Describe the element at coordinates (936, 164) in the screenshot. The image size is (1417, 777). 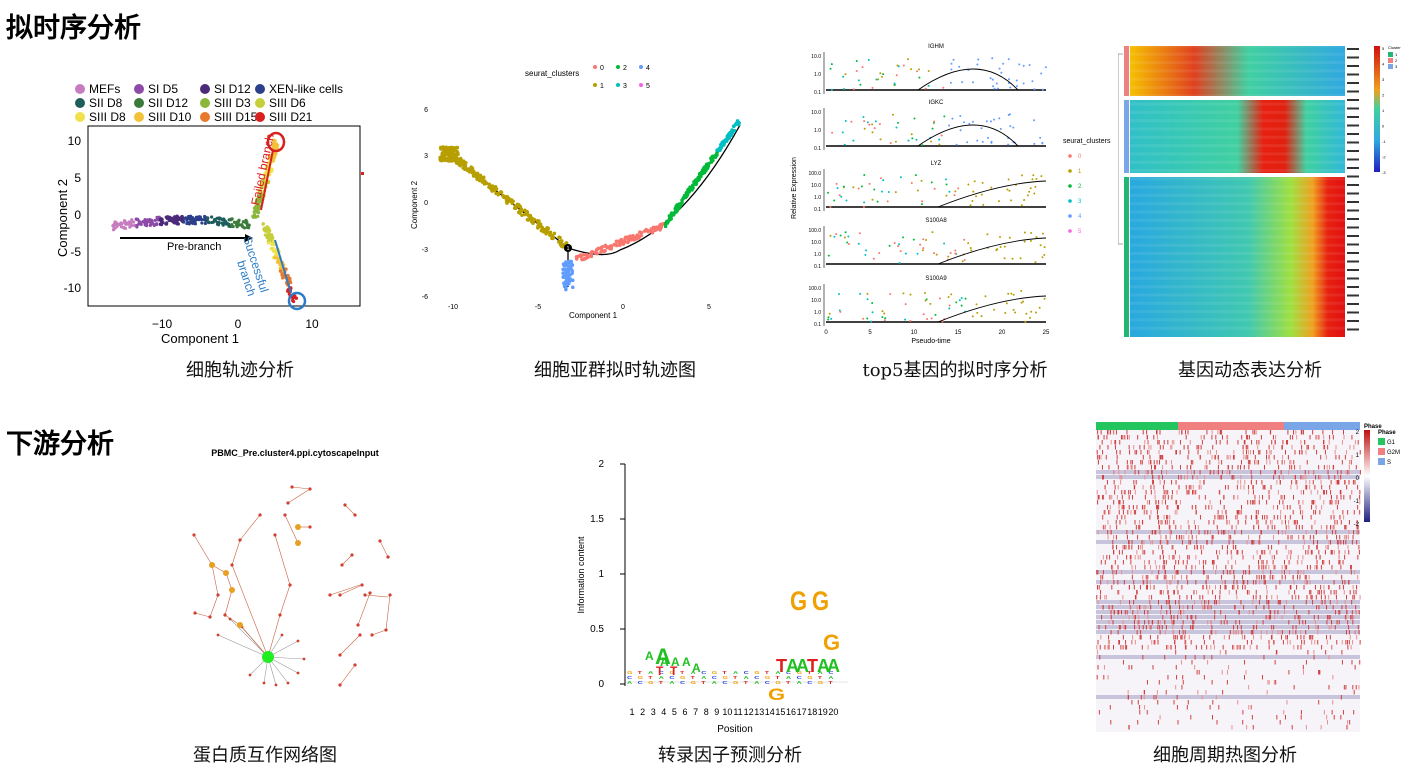
I see `gene-label: LYZ` at that location.